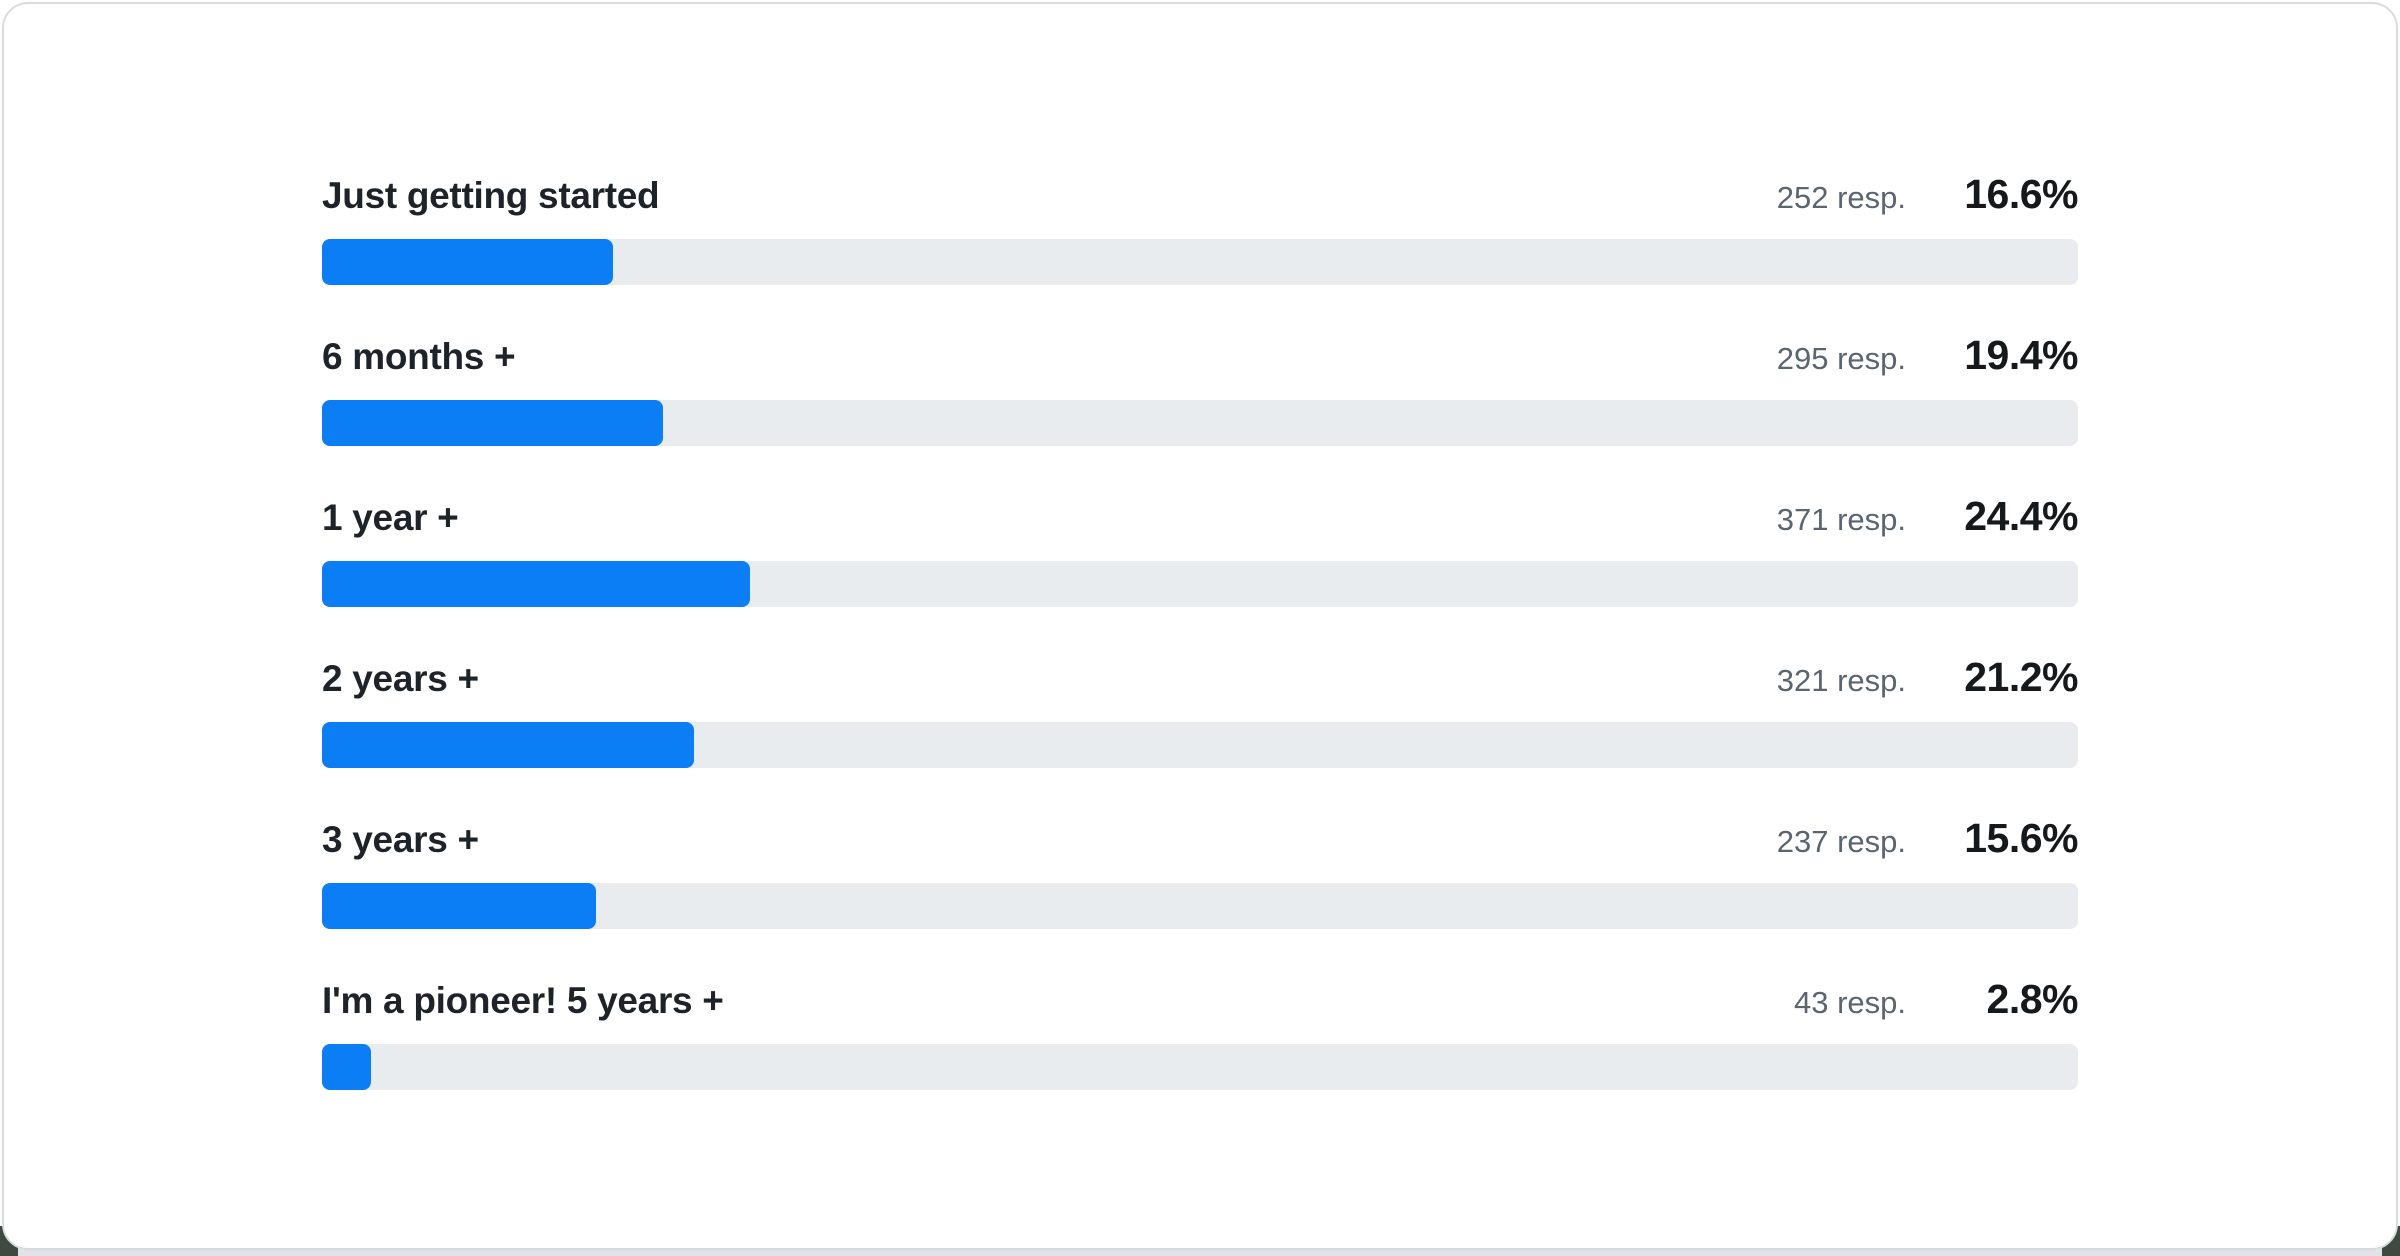 The height and width of the screenshot is (1256, 2400). What do you see at coordinates (2021, 355) in the screenshot?
I see `poll-option-percent: 19.4%` at bounding box center [2021, 355].